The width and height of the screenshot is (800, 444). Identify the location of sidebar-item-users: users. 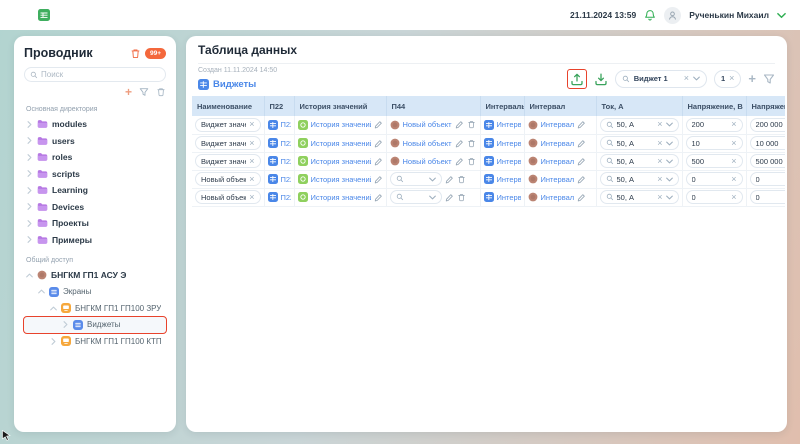
(95, 141).